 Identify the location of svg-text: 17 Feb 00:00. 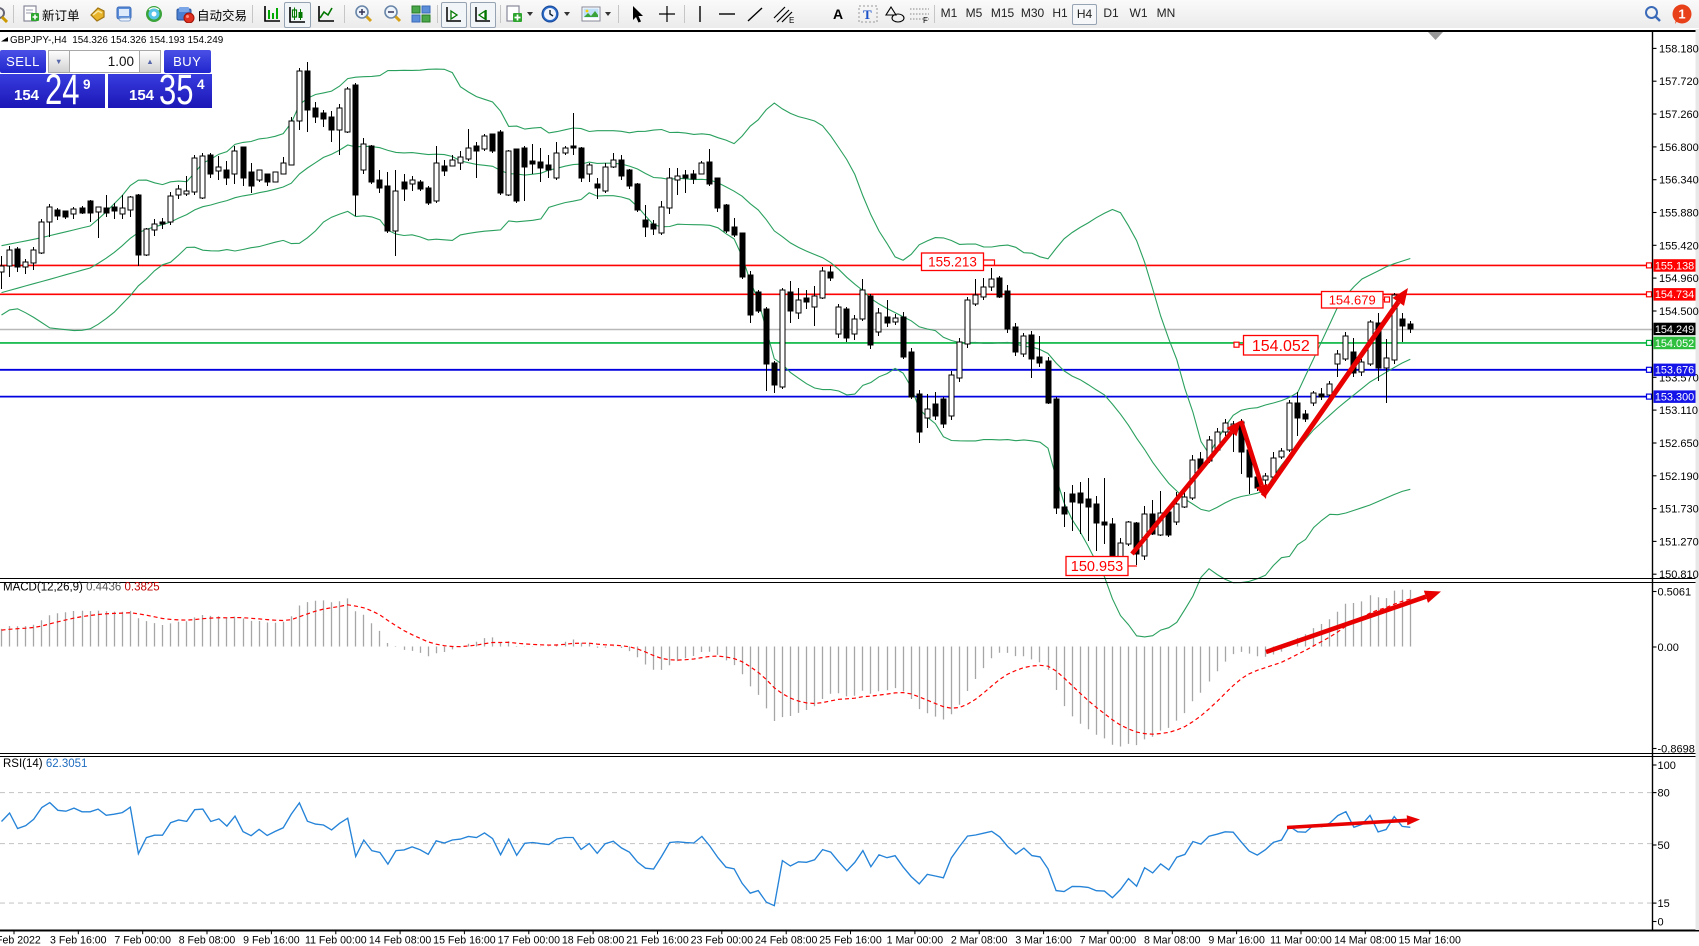
(529, 940).